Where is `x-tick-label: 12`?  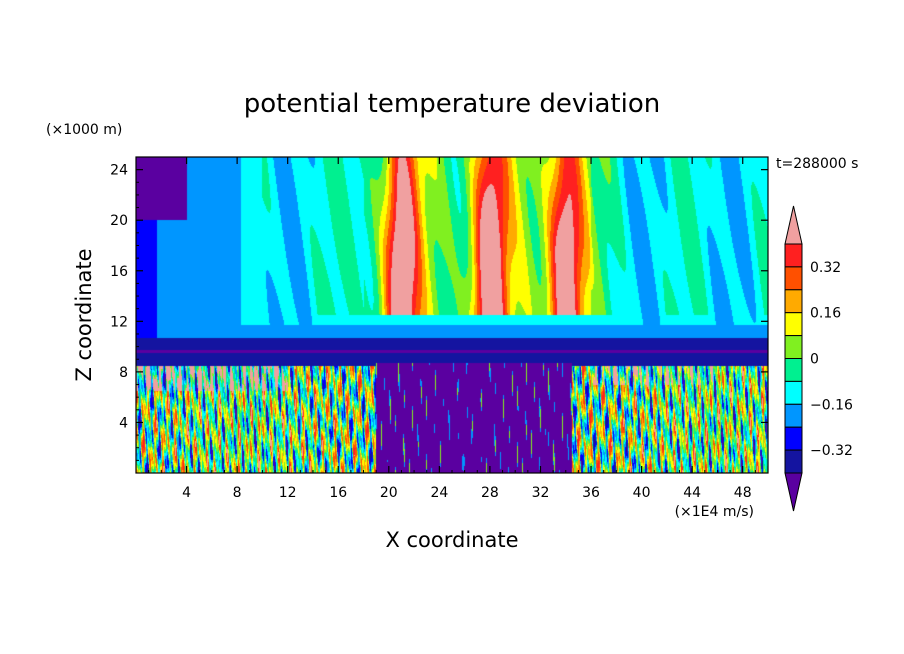
x-tick-label: 12 is located at coordinates (288, 493).